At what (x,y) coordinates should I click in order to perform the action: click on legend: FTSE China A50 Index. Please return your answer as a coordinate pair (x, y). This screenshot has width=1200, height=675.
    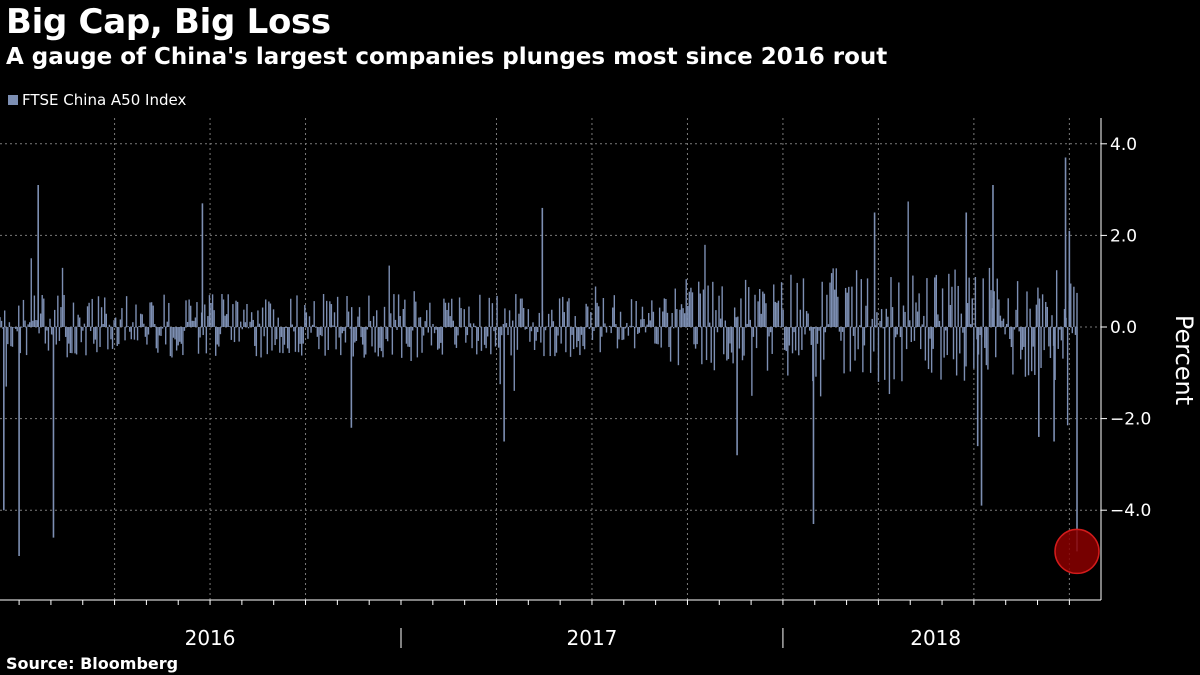
    Looking at the image, I should click on (97, 100).